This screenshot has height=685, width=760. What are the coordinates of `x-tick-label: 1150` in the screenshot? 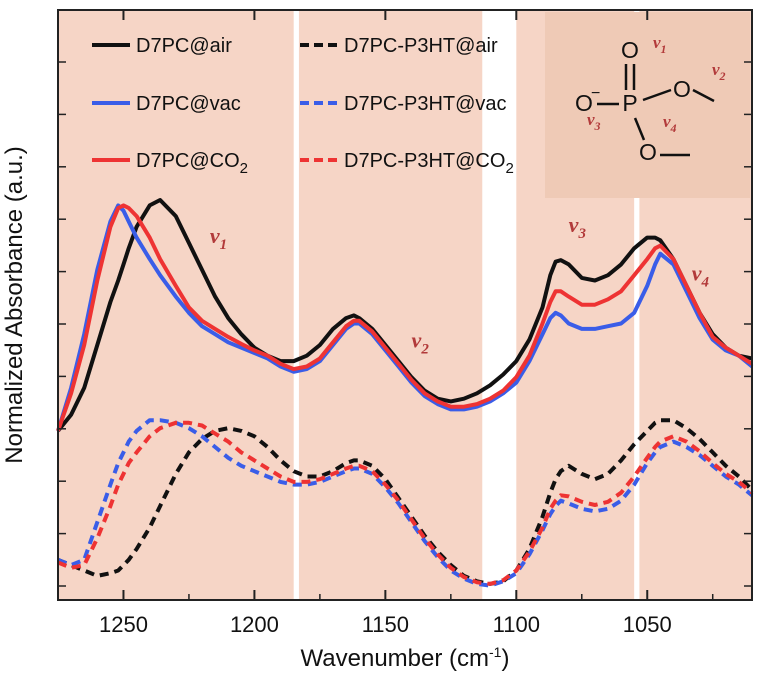 It's located at (385, 624).